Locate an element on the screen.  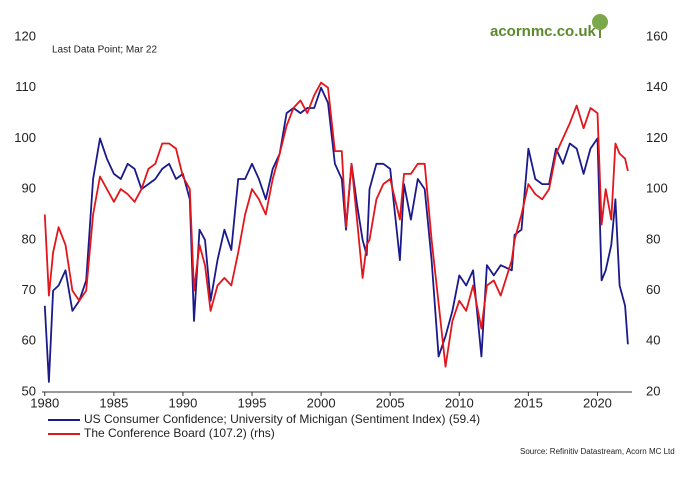
y2-tick-label: 140 is located at coordinates (657, 86).